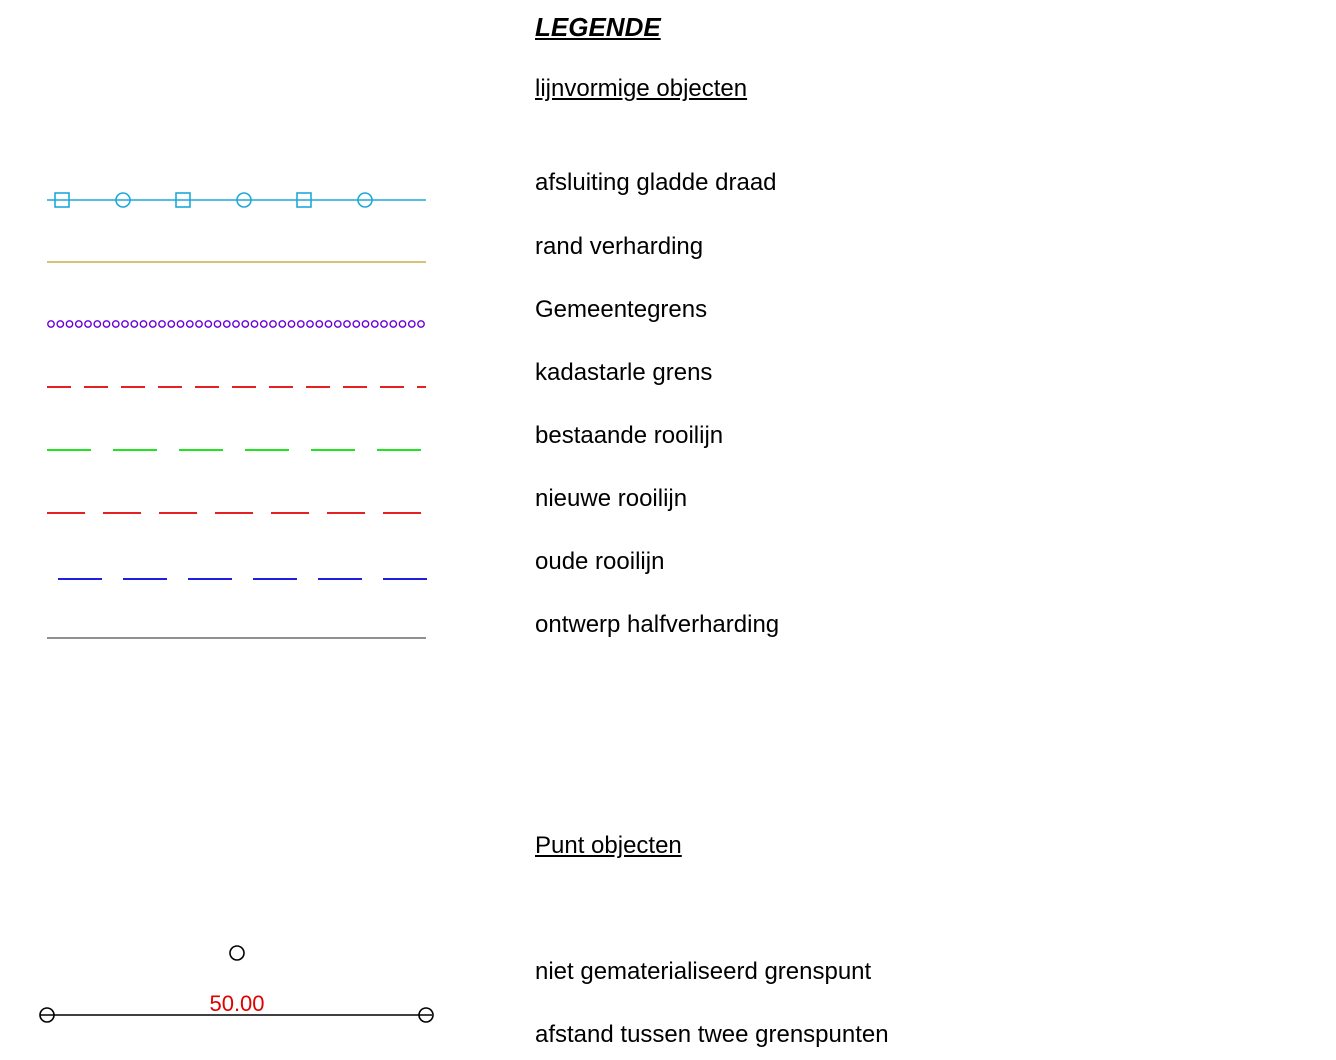  I want to click on legend-label-distance: afstand tussen twee grenspunten, so click(712, 1034).